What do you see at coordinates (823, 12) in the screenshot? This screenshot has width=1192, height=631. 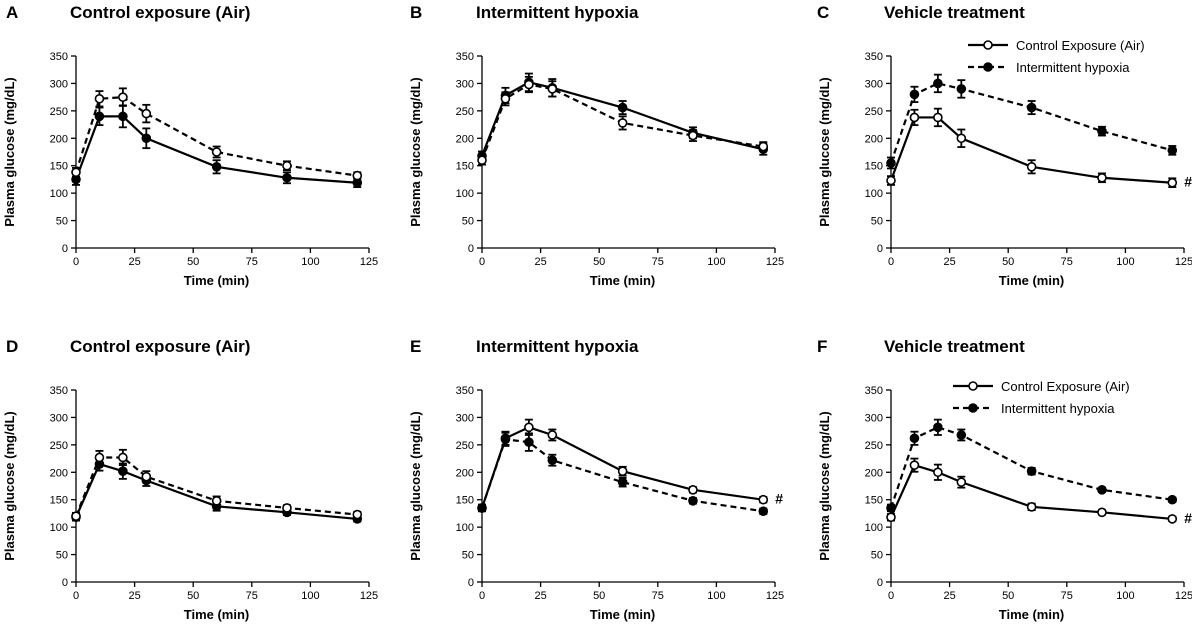 I see `panel-letter: C` at bounding box center [823, 12].